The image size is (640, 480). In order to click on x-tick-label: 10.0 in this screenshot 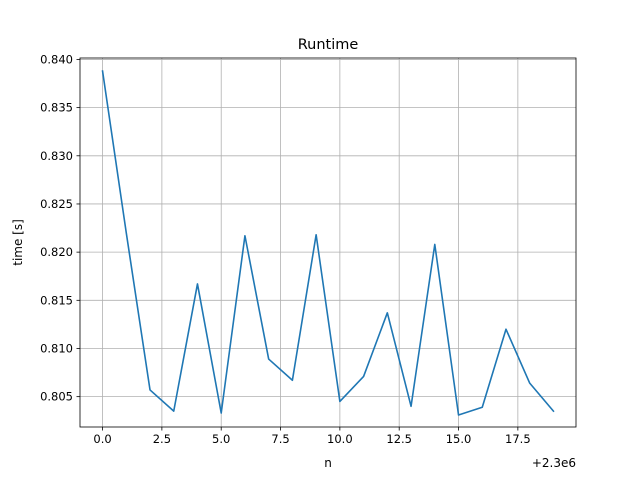, I will do `click(340, 439)`.